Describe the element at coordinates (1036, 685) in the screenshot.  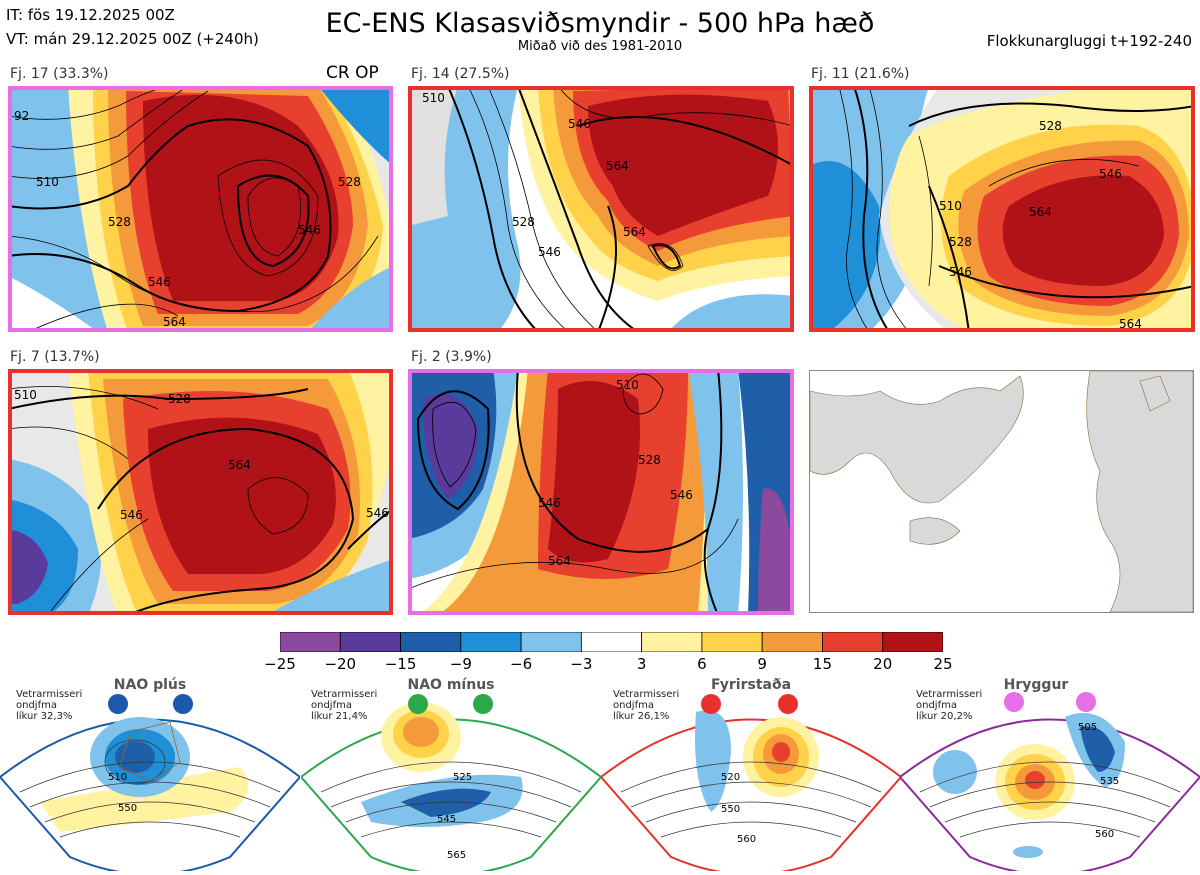
I see `regime-name: Hryggur` at that location.